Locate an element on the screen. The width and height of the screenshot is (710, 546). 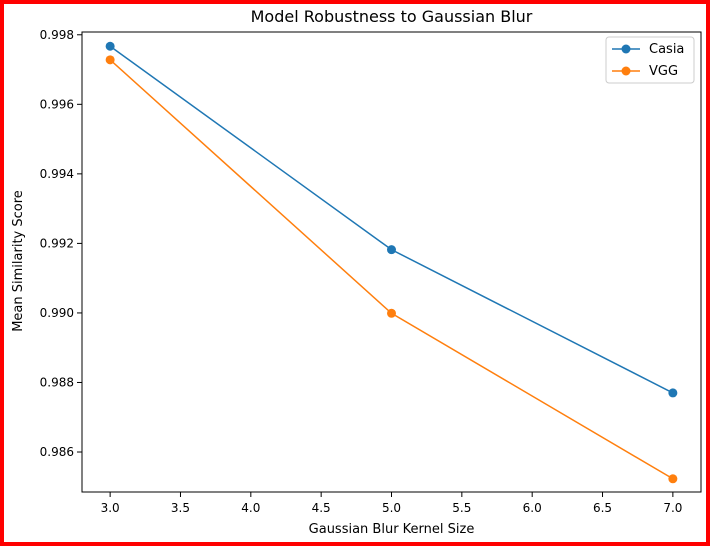
legend: Casia VGG is located at coordinates (650, 60).